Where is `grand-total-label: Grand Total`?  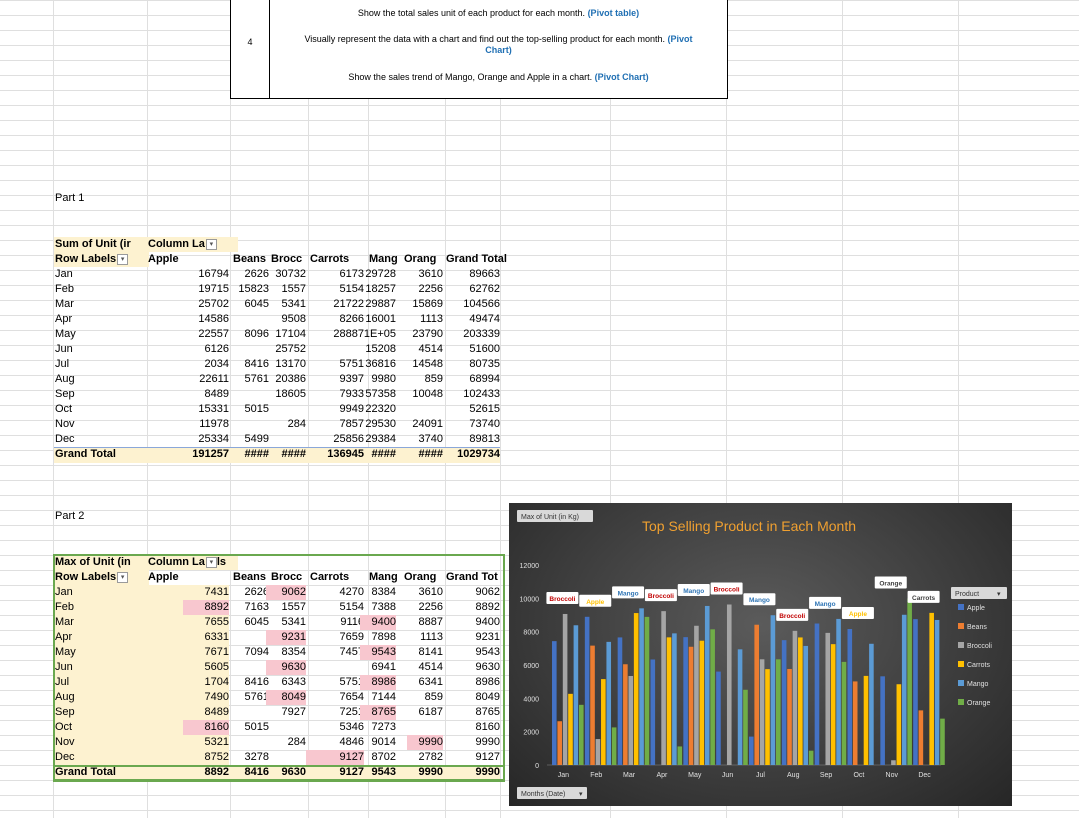
grand-total-label: Grand Total is located at coordinates (85, 772).